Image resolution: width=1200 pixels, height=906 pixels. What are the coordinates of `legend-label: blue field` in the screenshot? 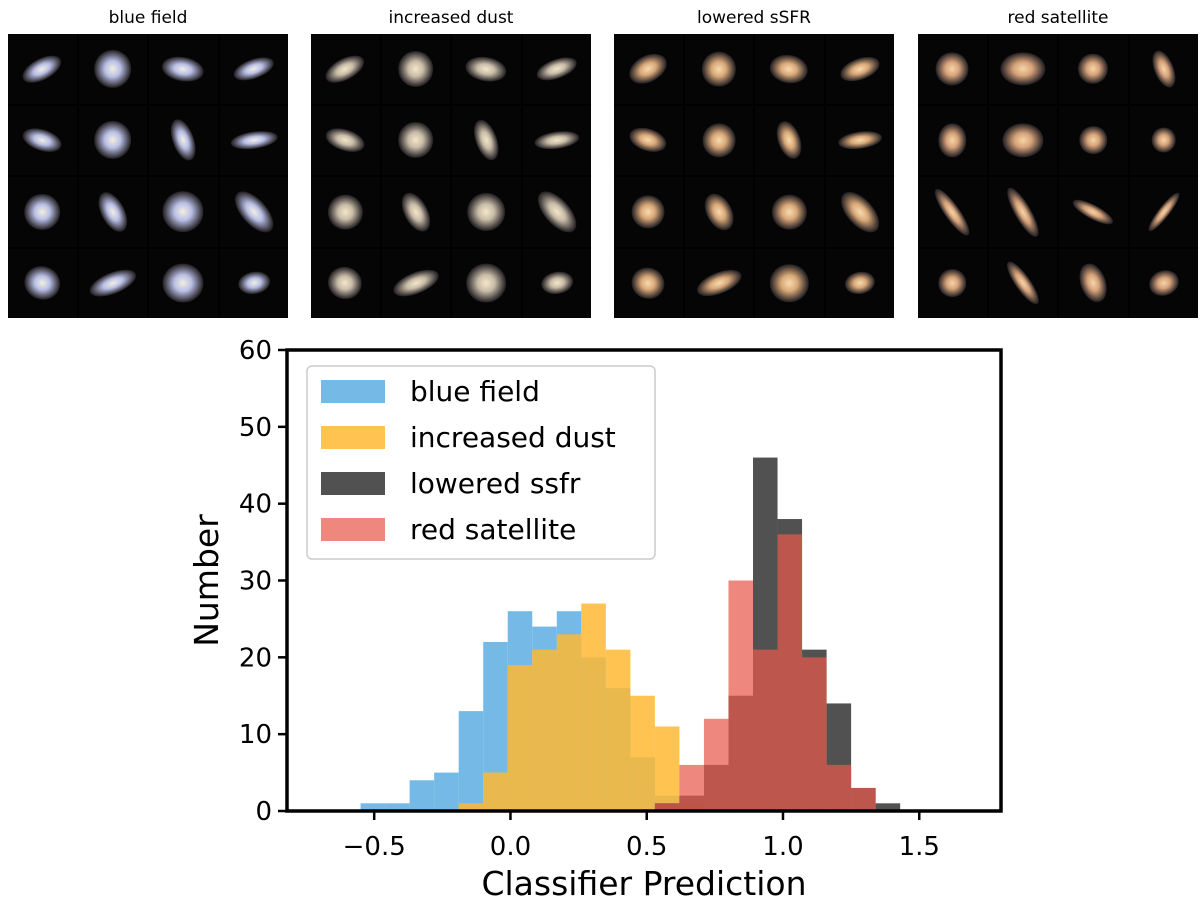 It's located at (475, 391).